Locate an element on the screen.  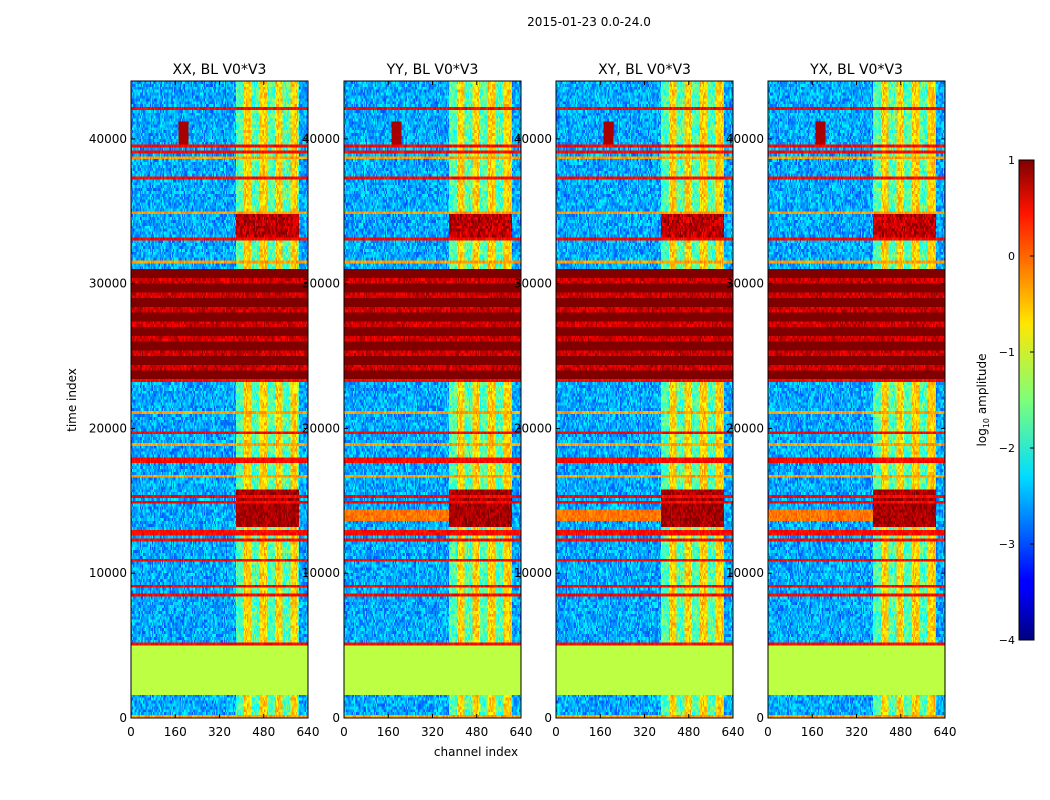
colorbar-tick-label: 0 is located at coordinates (1011, 256).